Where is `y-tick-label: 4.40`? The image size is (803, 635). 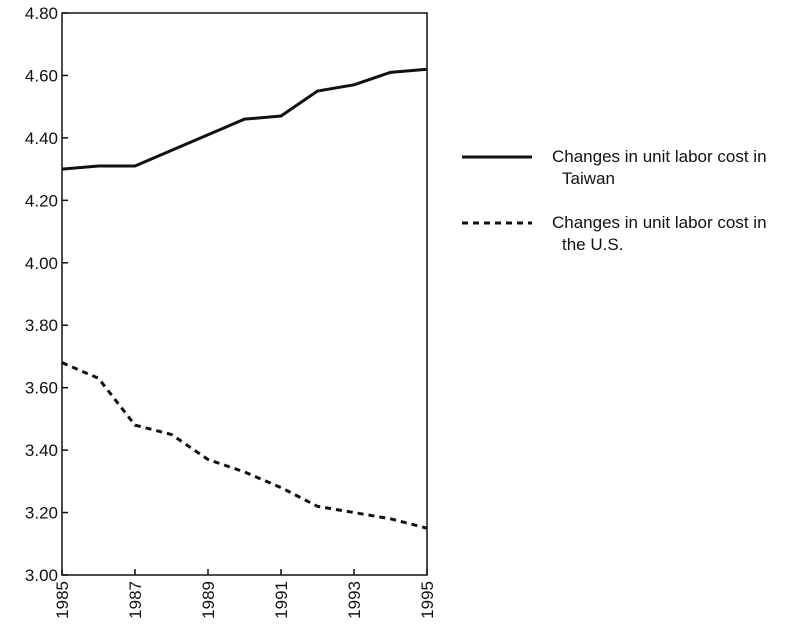 y-tick-label: 4.40 is located at coordinates (41, 138).